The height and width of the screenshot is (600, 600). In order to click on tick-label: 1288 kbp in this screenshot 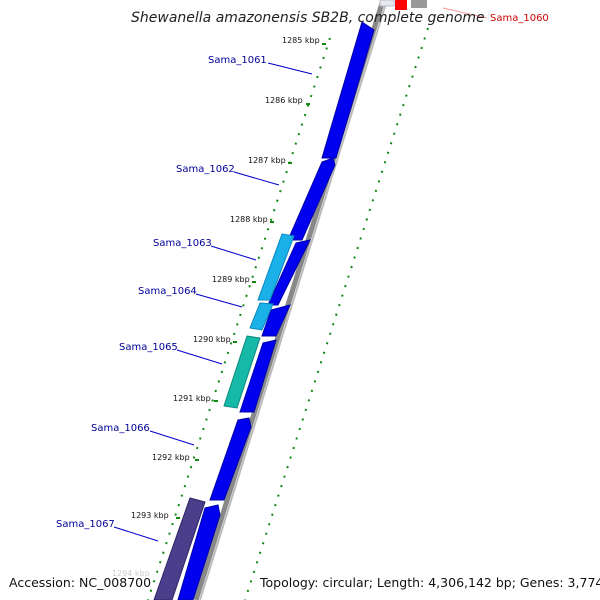, I will do `click(249, 219)`.